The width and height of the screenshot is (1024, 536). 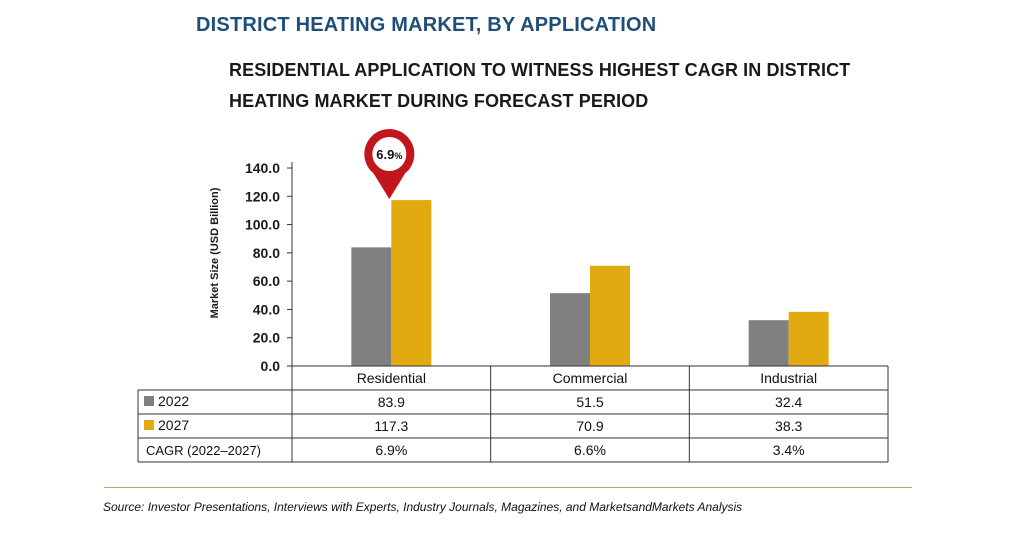 What do you see at coordinates (788, 426) in the screenshot?
I see `data-label-2027: 38.3` at bounding box center [788, 426].